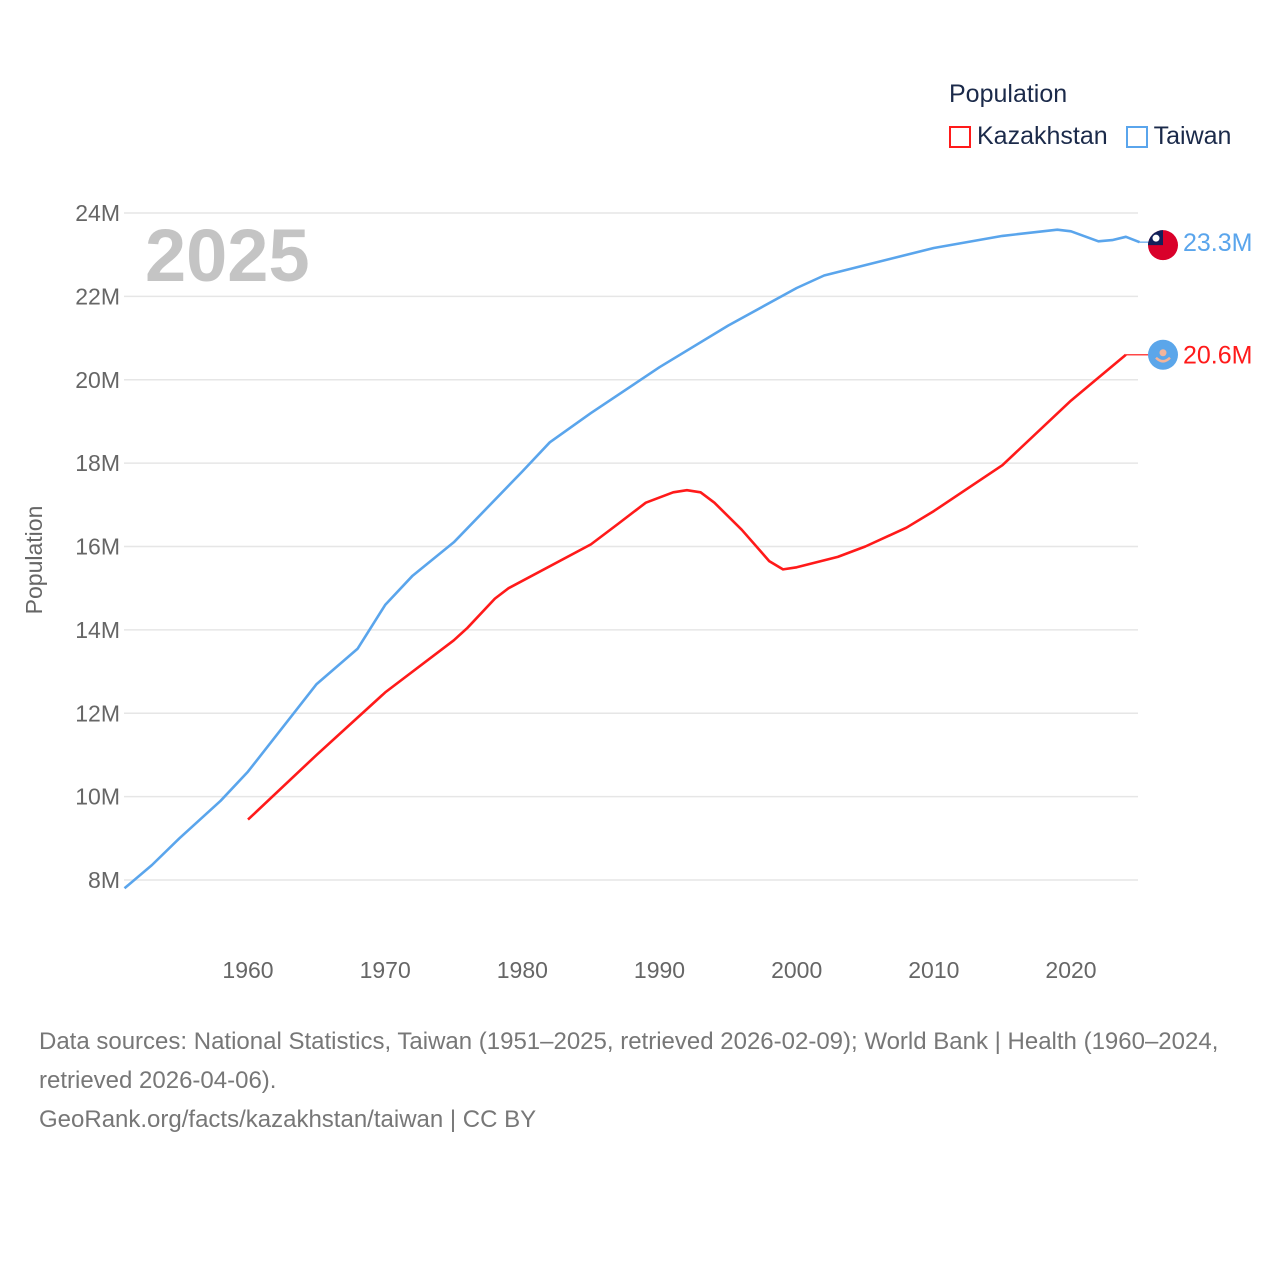 The width and height of the screenshot is (1280, 1280). Describe the element at coordinates (1008, 94) in the screenshot. I see `legend-title: Population` at that location.